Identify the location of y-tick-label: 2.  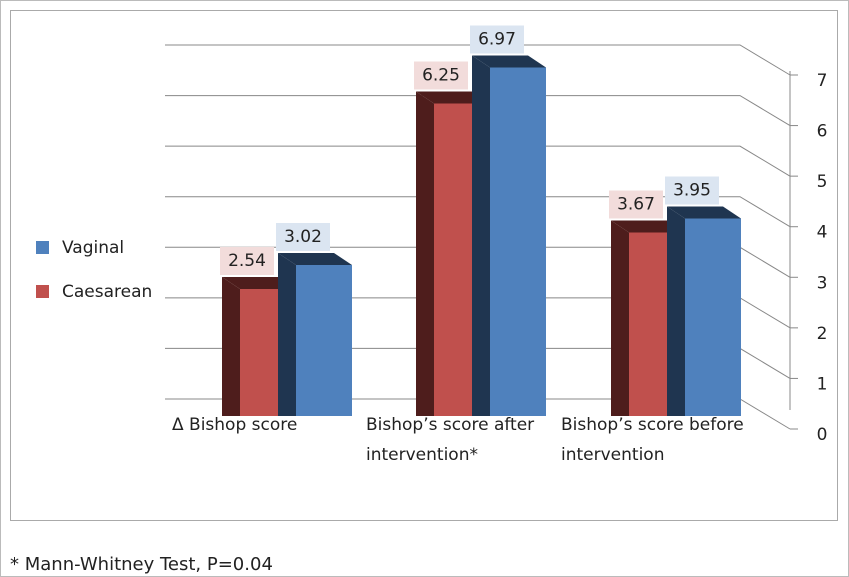
(822, 334).